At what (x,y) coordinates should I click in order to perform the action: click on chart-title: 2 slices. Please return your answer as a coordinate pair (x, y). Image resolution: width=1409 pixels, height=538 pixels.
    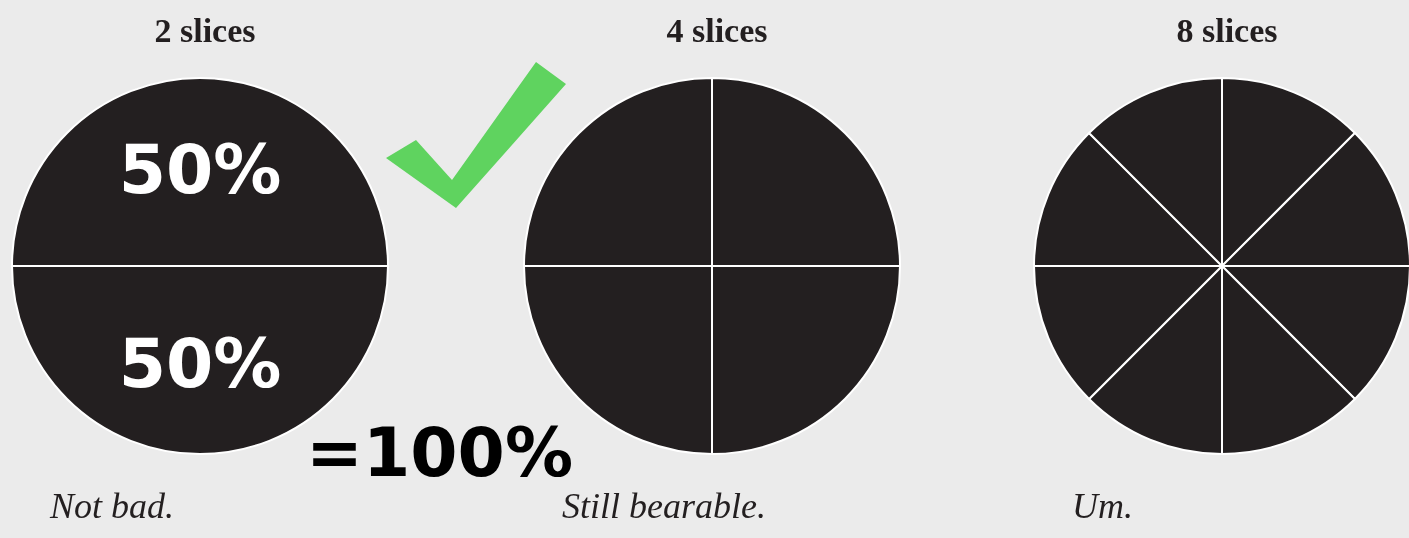
    Looking at the image, I should click on (205, 30).